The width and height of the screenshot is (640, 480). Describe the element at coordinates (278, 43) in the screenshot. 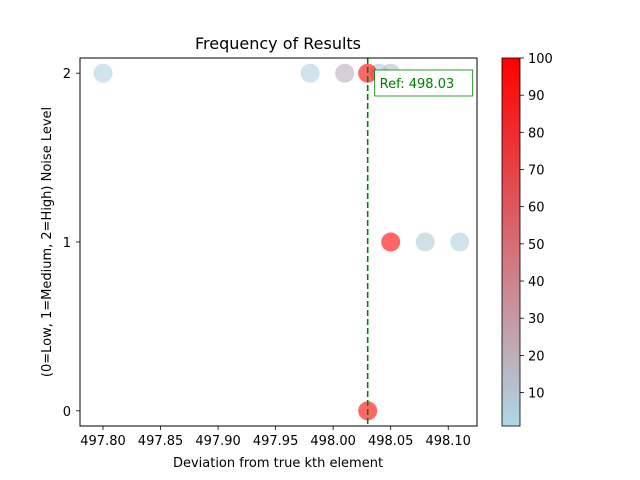

I see `chart-title: Frequency of Results` at that location.